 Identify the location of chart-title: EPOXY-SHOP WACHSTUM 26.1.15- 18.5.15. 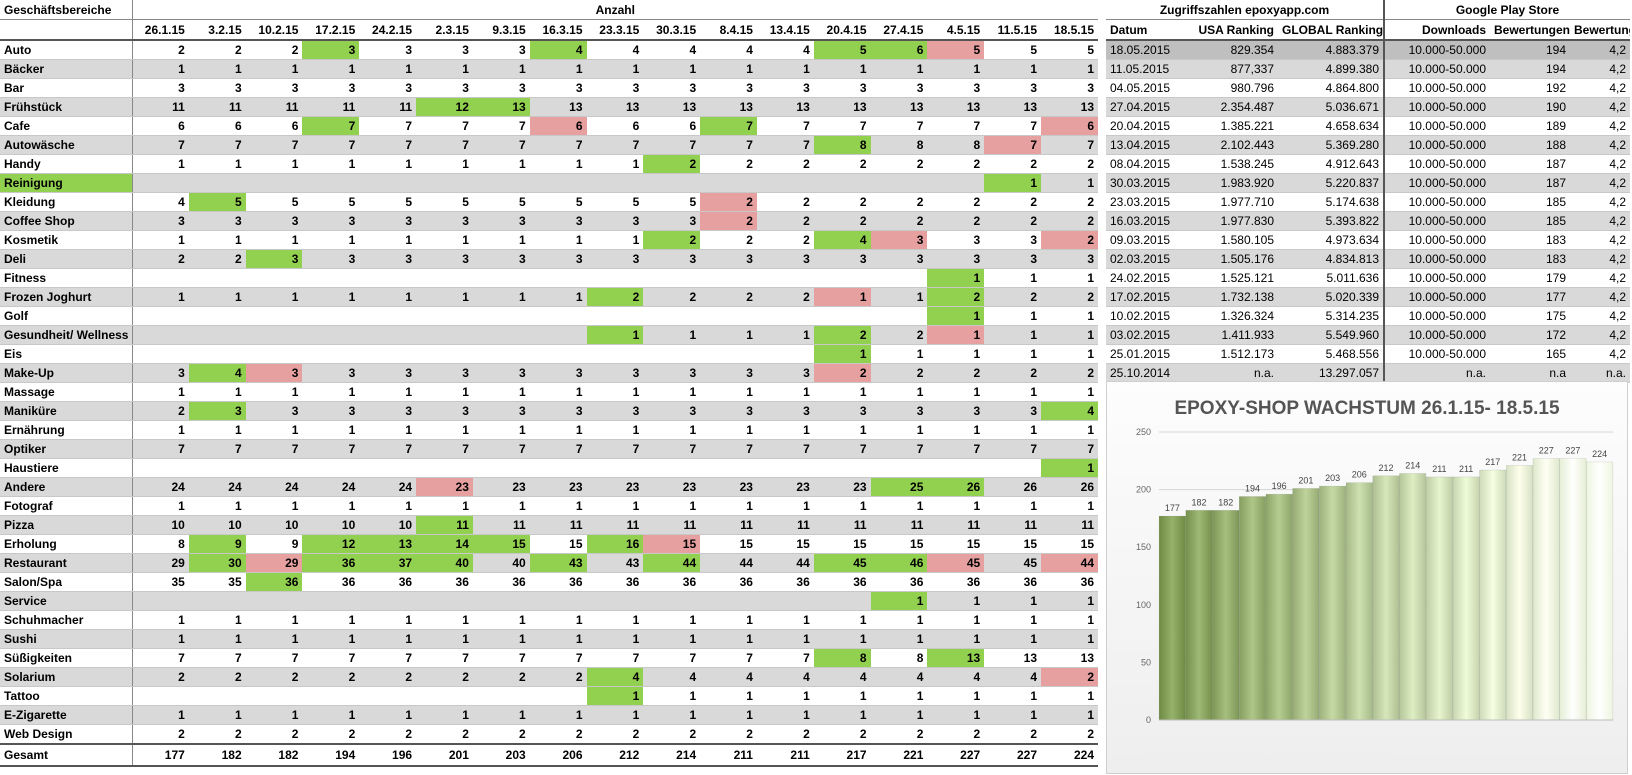
(1367, 408).